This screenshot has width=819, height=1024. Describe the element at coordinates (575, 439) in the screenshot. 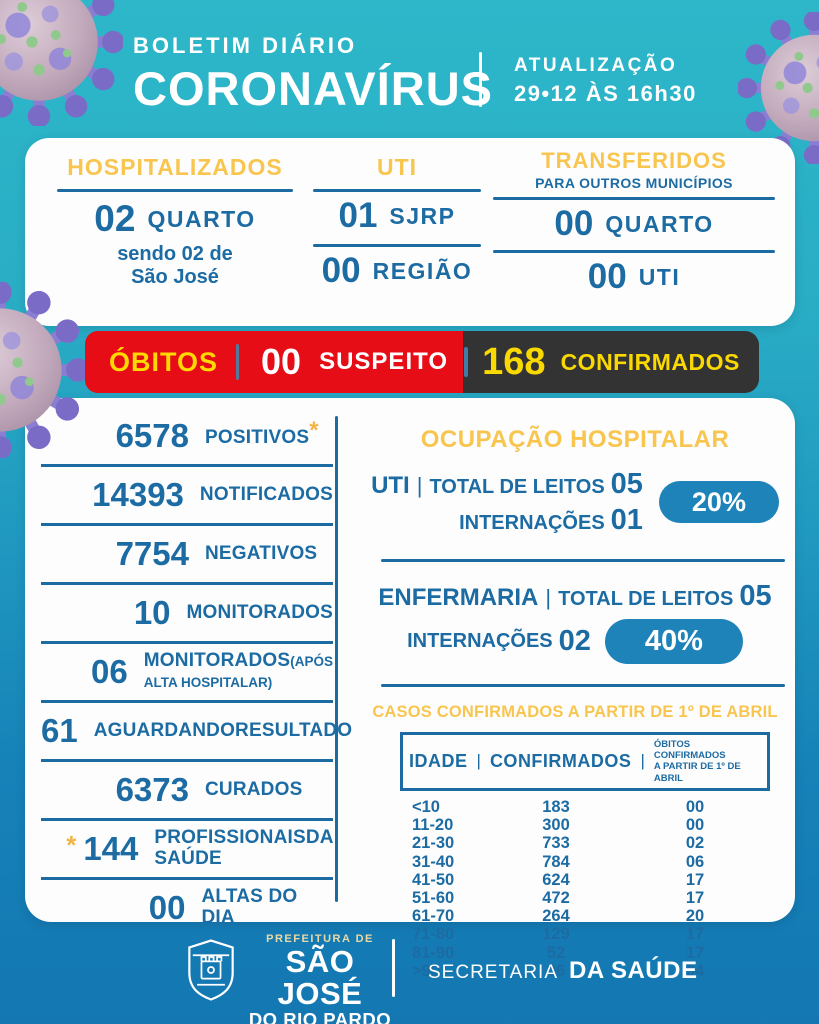

I see `ocupacao-title: OCUPAÇÃO HOSPITALAR` at that location.